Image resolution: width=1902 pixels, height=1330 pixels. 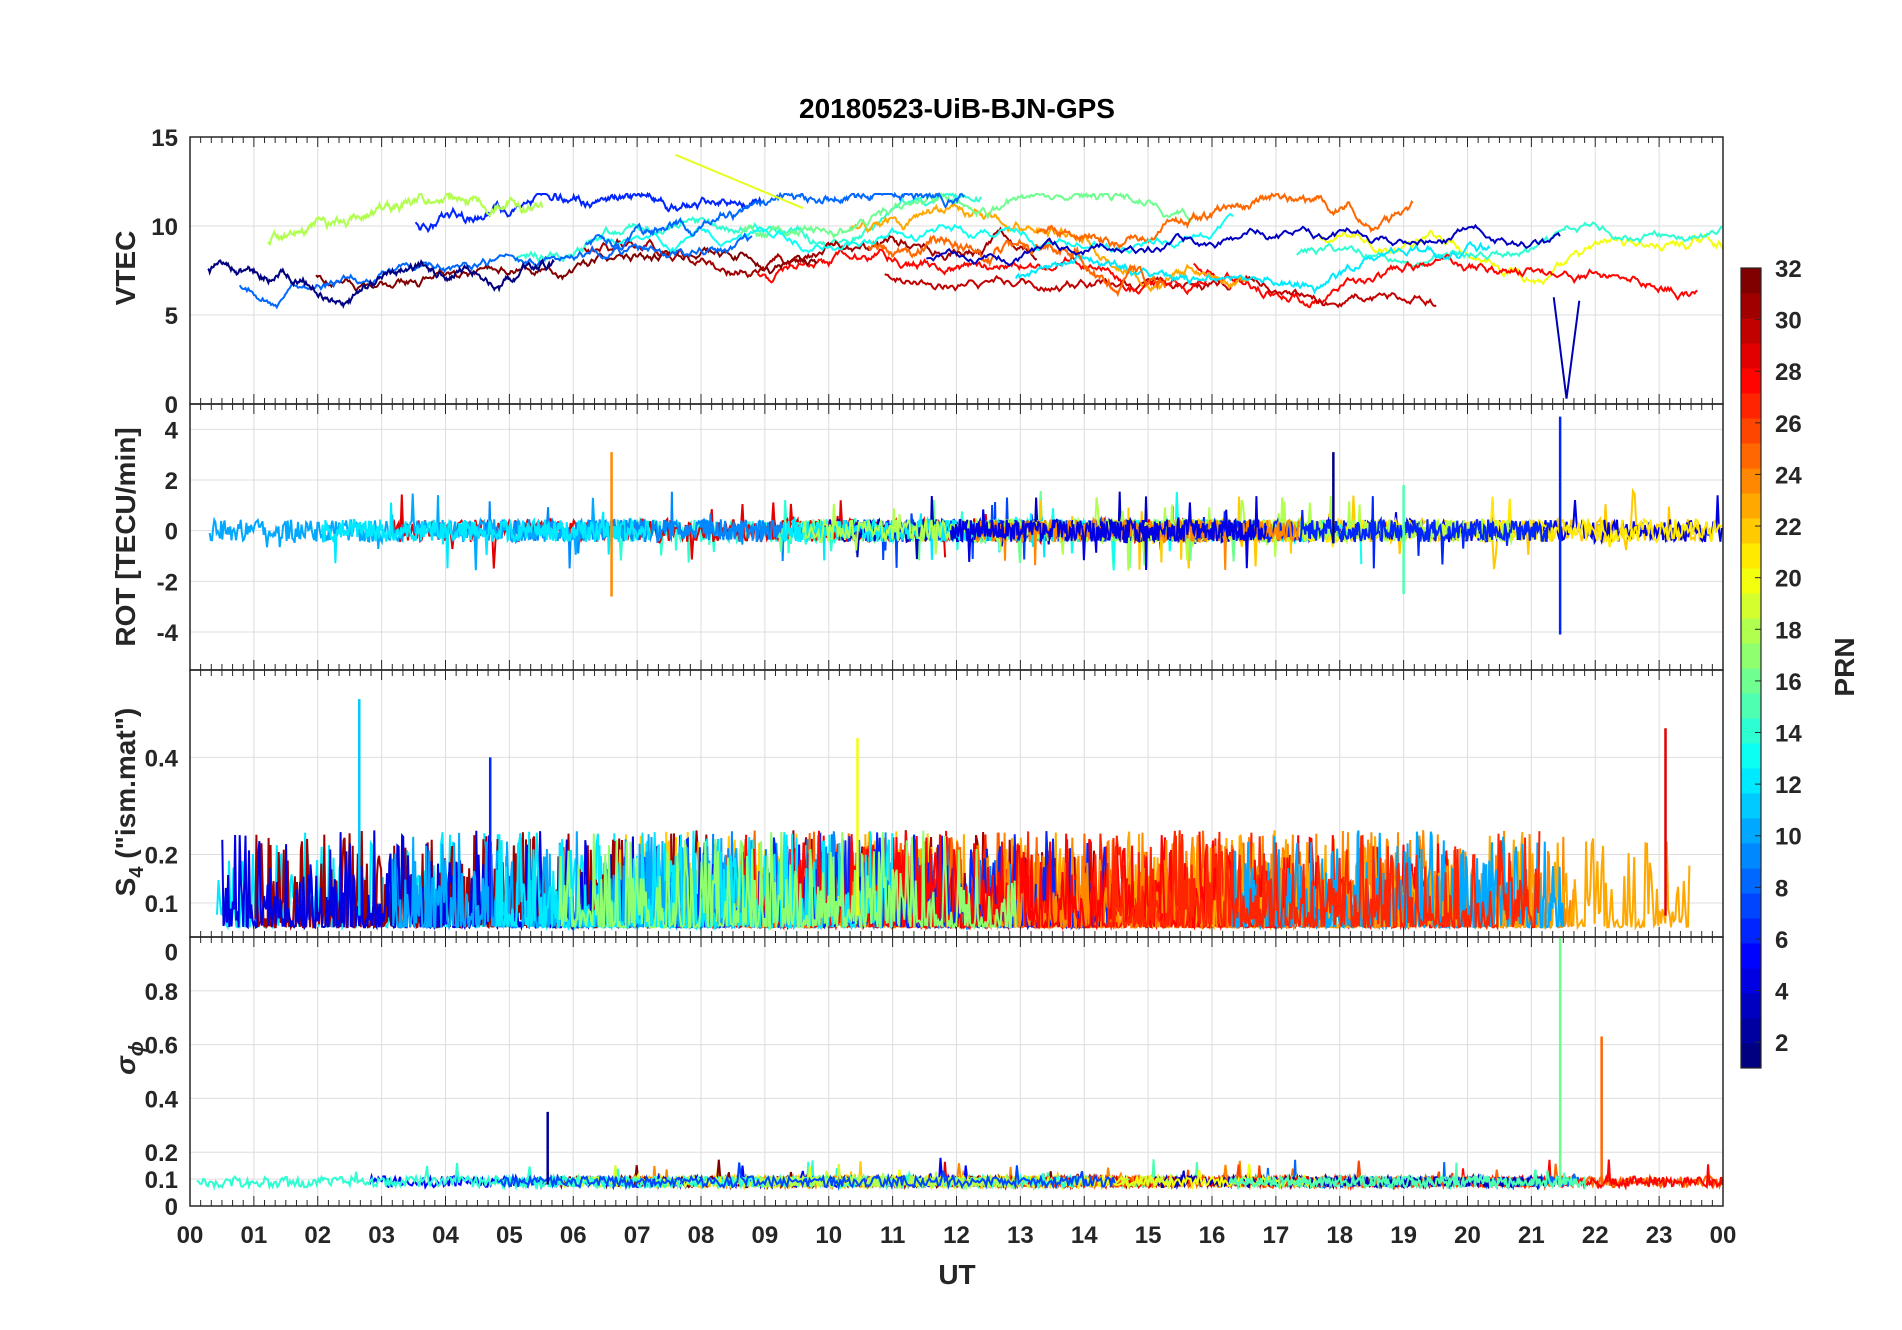 I want to click on x-tick-label: 03, so click(x=381, y=1235).